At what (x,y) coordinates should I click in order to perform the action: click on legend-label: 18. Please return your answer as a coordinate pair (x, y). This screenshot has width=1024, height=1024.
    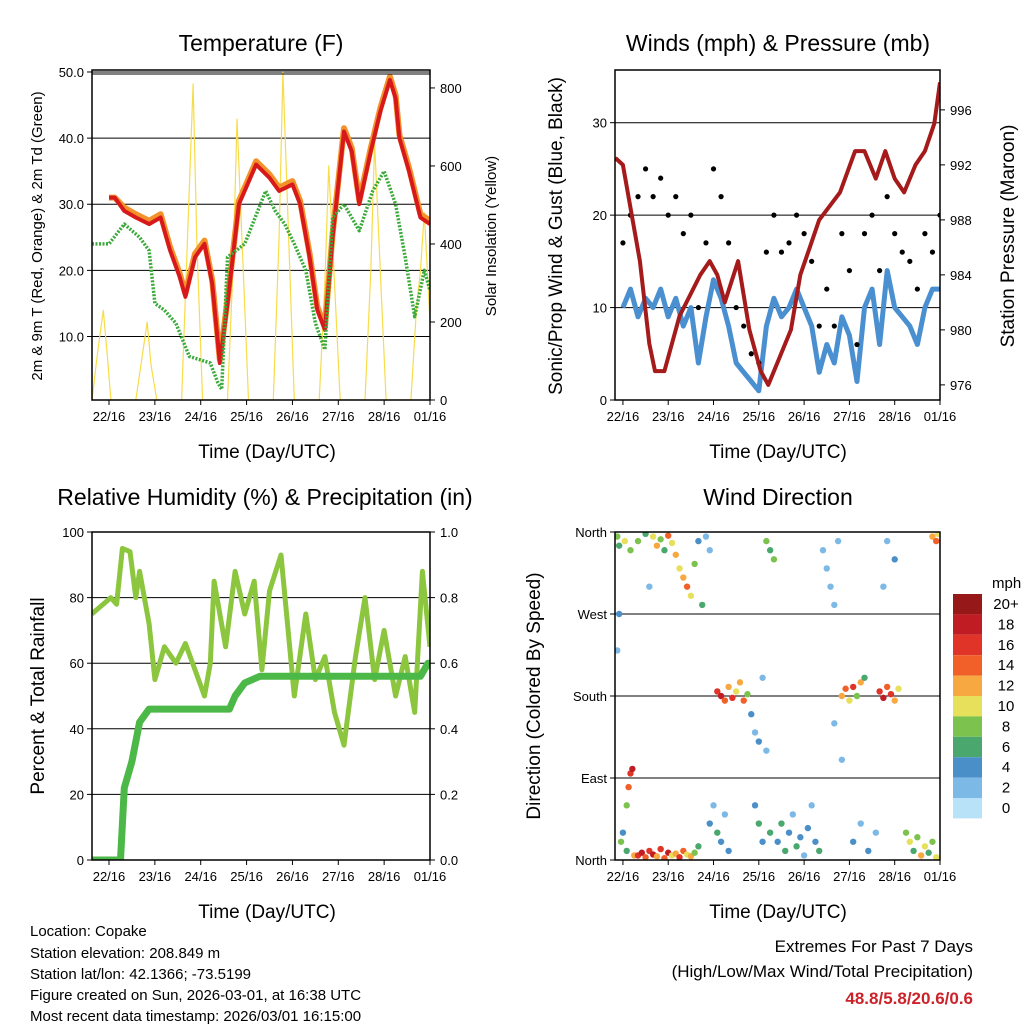
    Looking at the image, I should click on (1006, 624).